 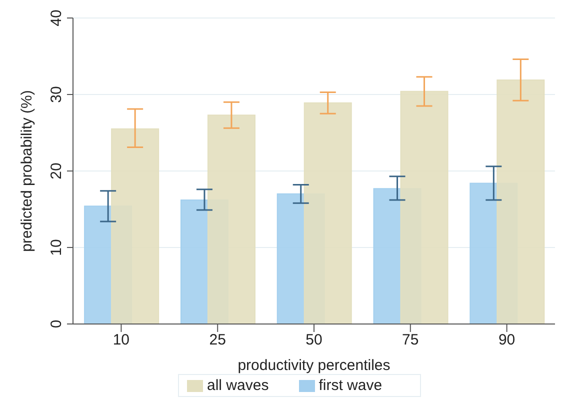 What do you see at coordinates (56, 171) in the screenshot?
I see `y-tick-label: 20` at bounding box center [56, 171].